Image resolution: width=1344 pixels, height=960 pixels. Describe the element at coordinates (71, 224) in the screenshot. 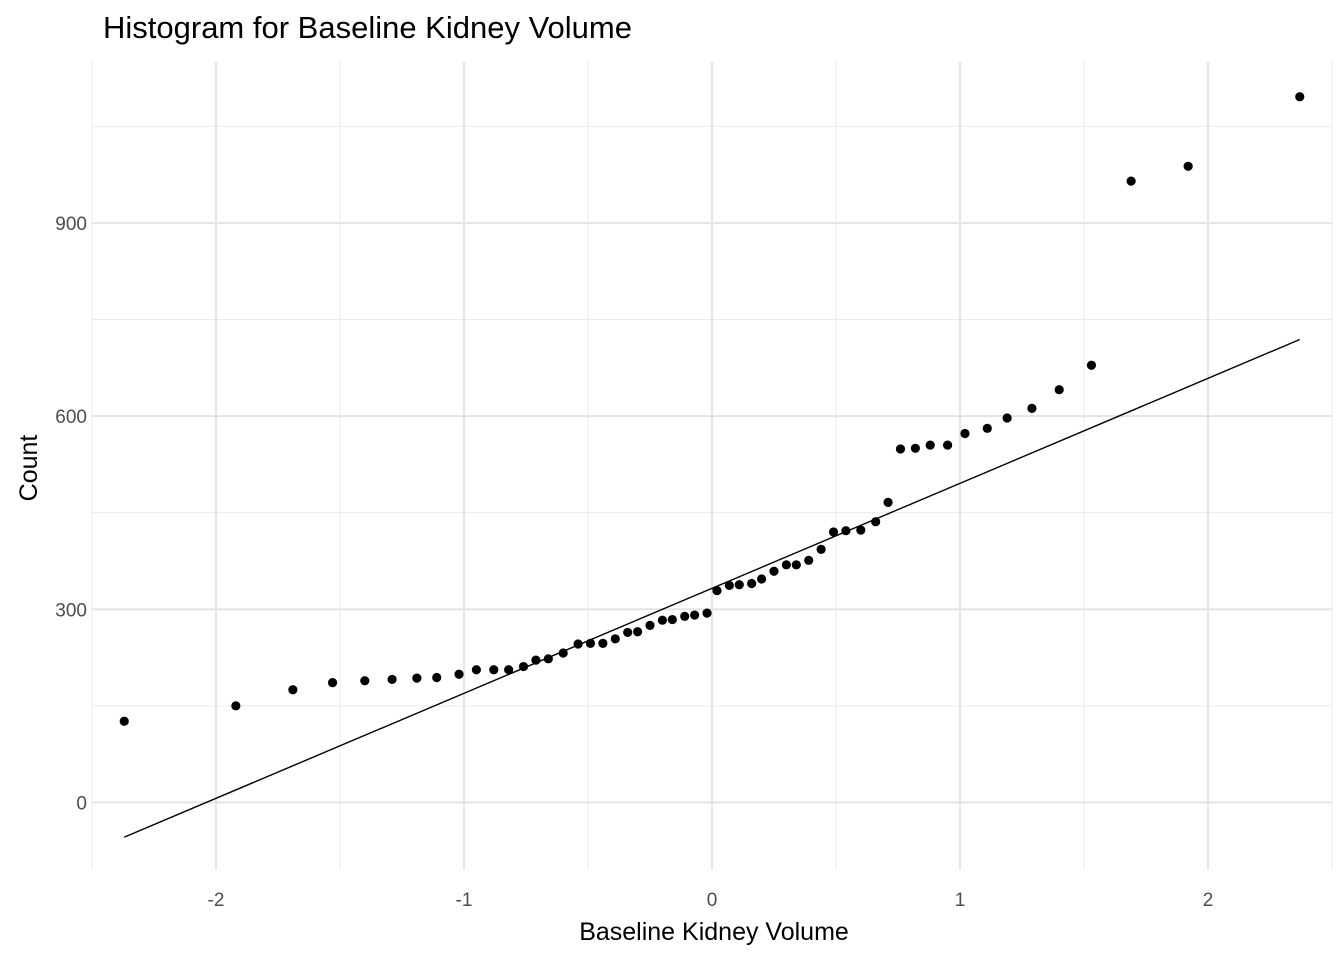

I see `y-tick-label: 900` at that location.